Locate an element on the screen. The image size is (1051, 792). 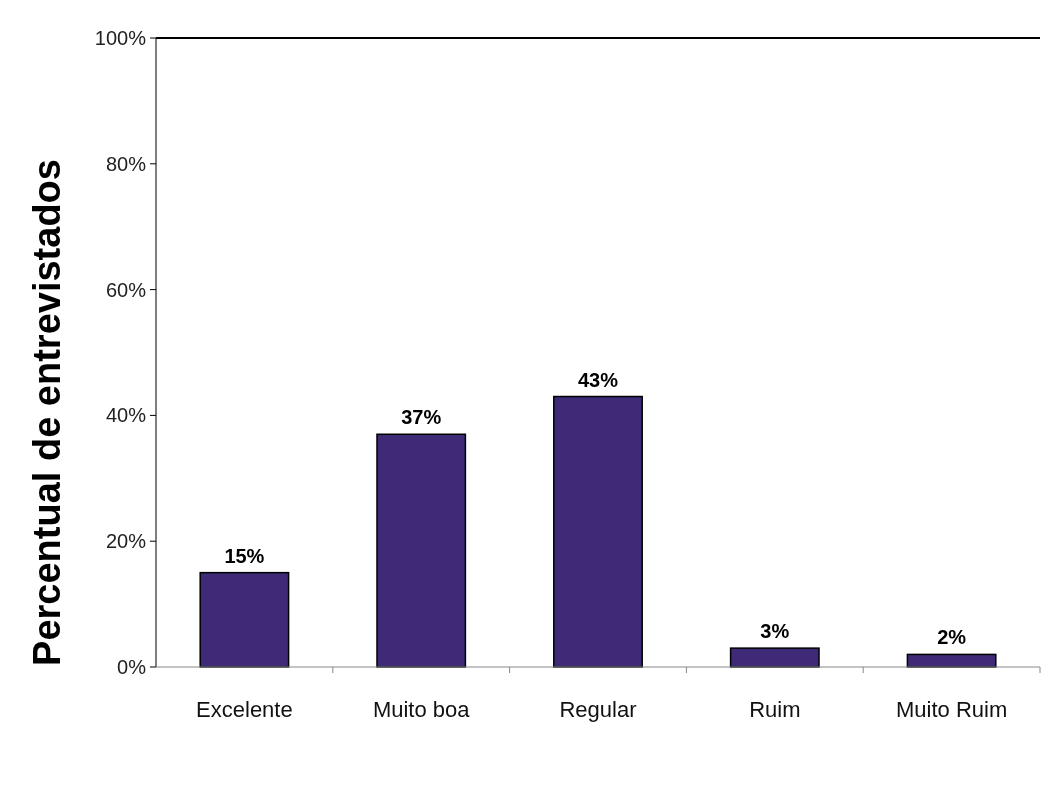
y-tick-label: 0% is located at coordinates (132, 667).